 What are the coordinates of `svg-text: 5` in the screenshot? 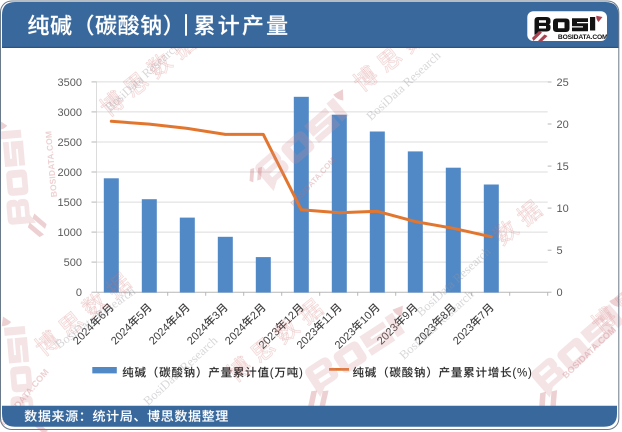 It's located at (560, 251).